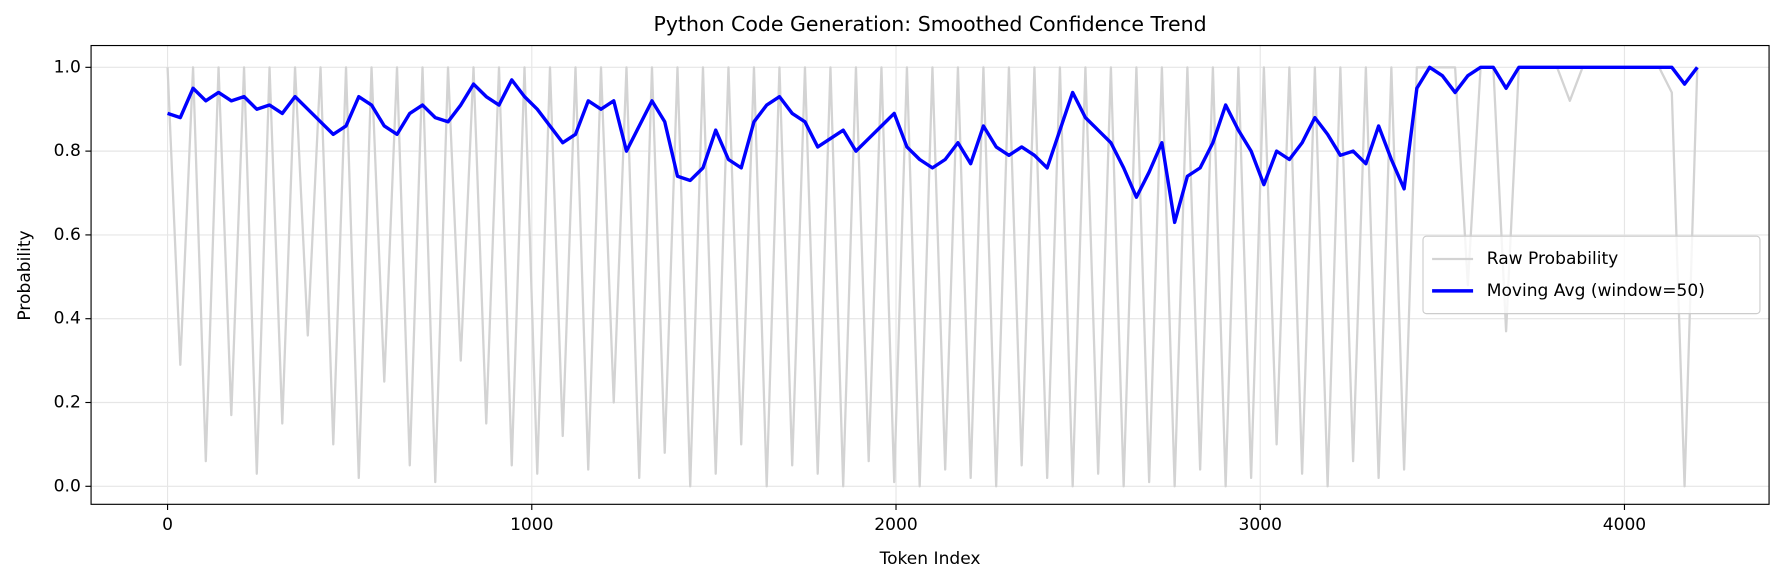 Image resolution: width=1785 pixels, height=584 pixels. What do you see at coordinates (930, 559) in the screenshot?
I see `x-axis-label: Token Index` at bounding box center [930, 559].